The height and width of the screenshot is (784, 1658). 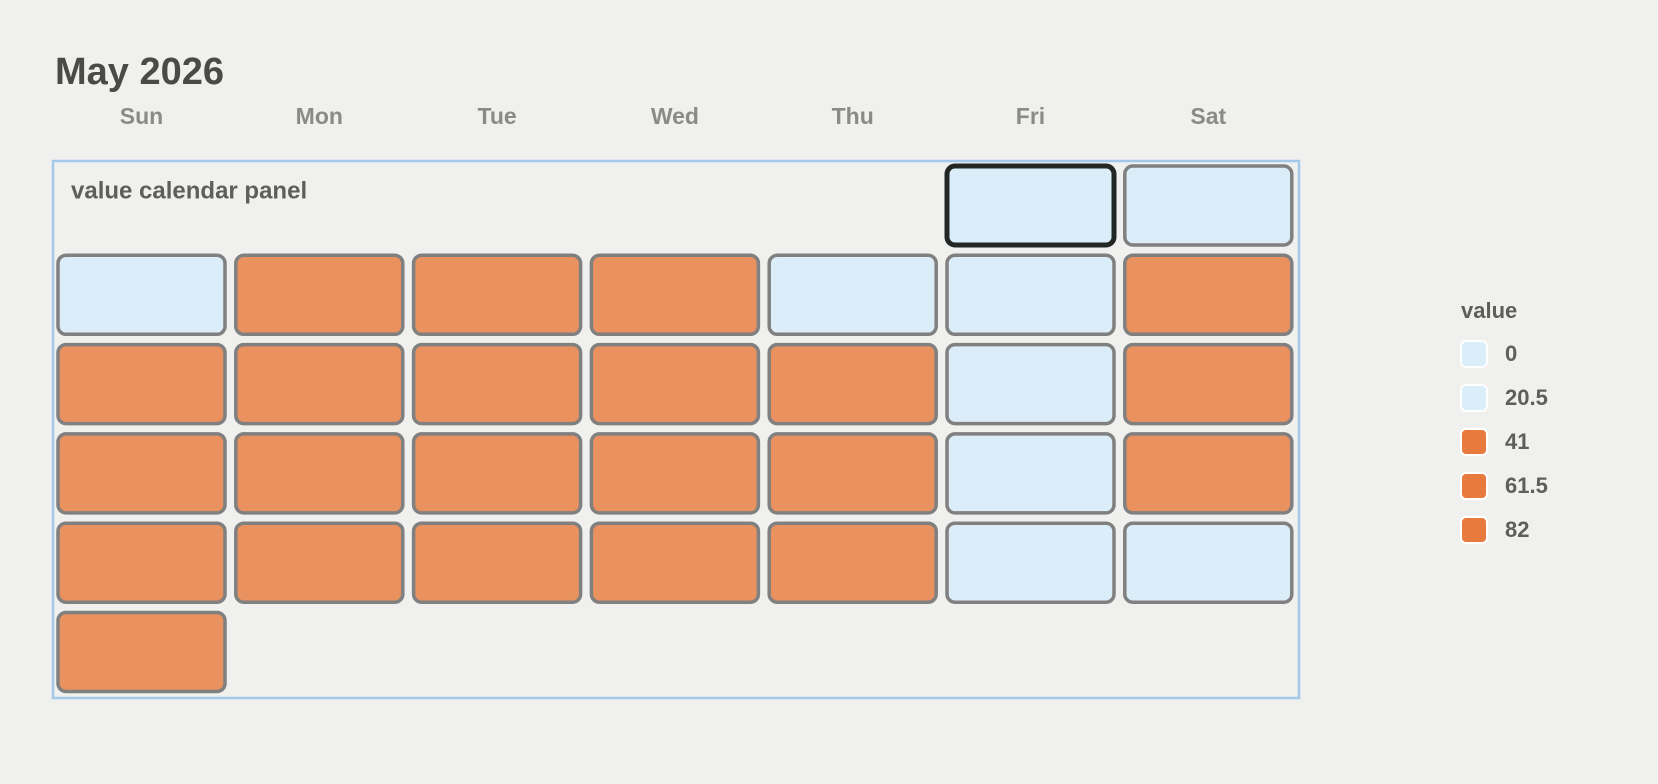 What do you see at coordinates (1208, 116) in the screenshot?
I see `weekday-label: Sat` at bounding box center [1208, 116].